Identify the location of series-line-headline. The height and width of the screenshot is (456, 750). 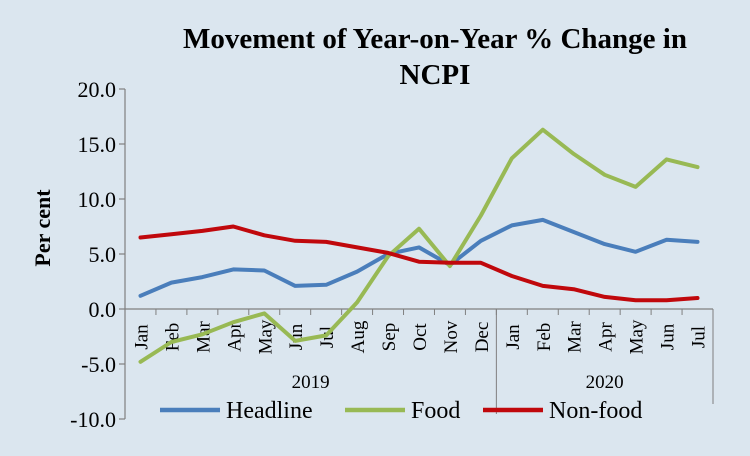
(419, 257).